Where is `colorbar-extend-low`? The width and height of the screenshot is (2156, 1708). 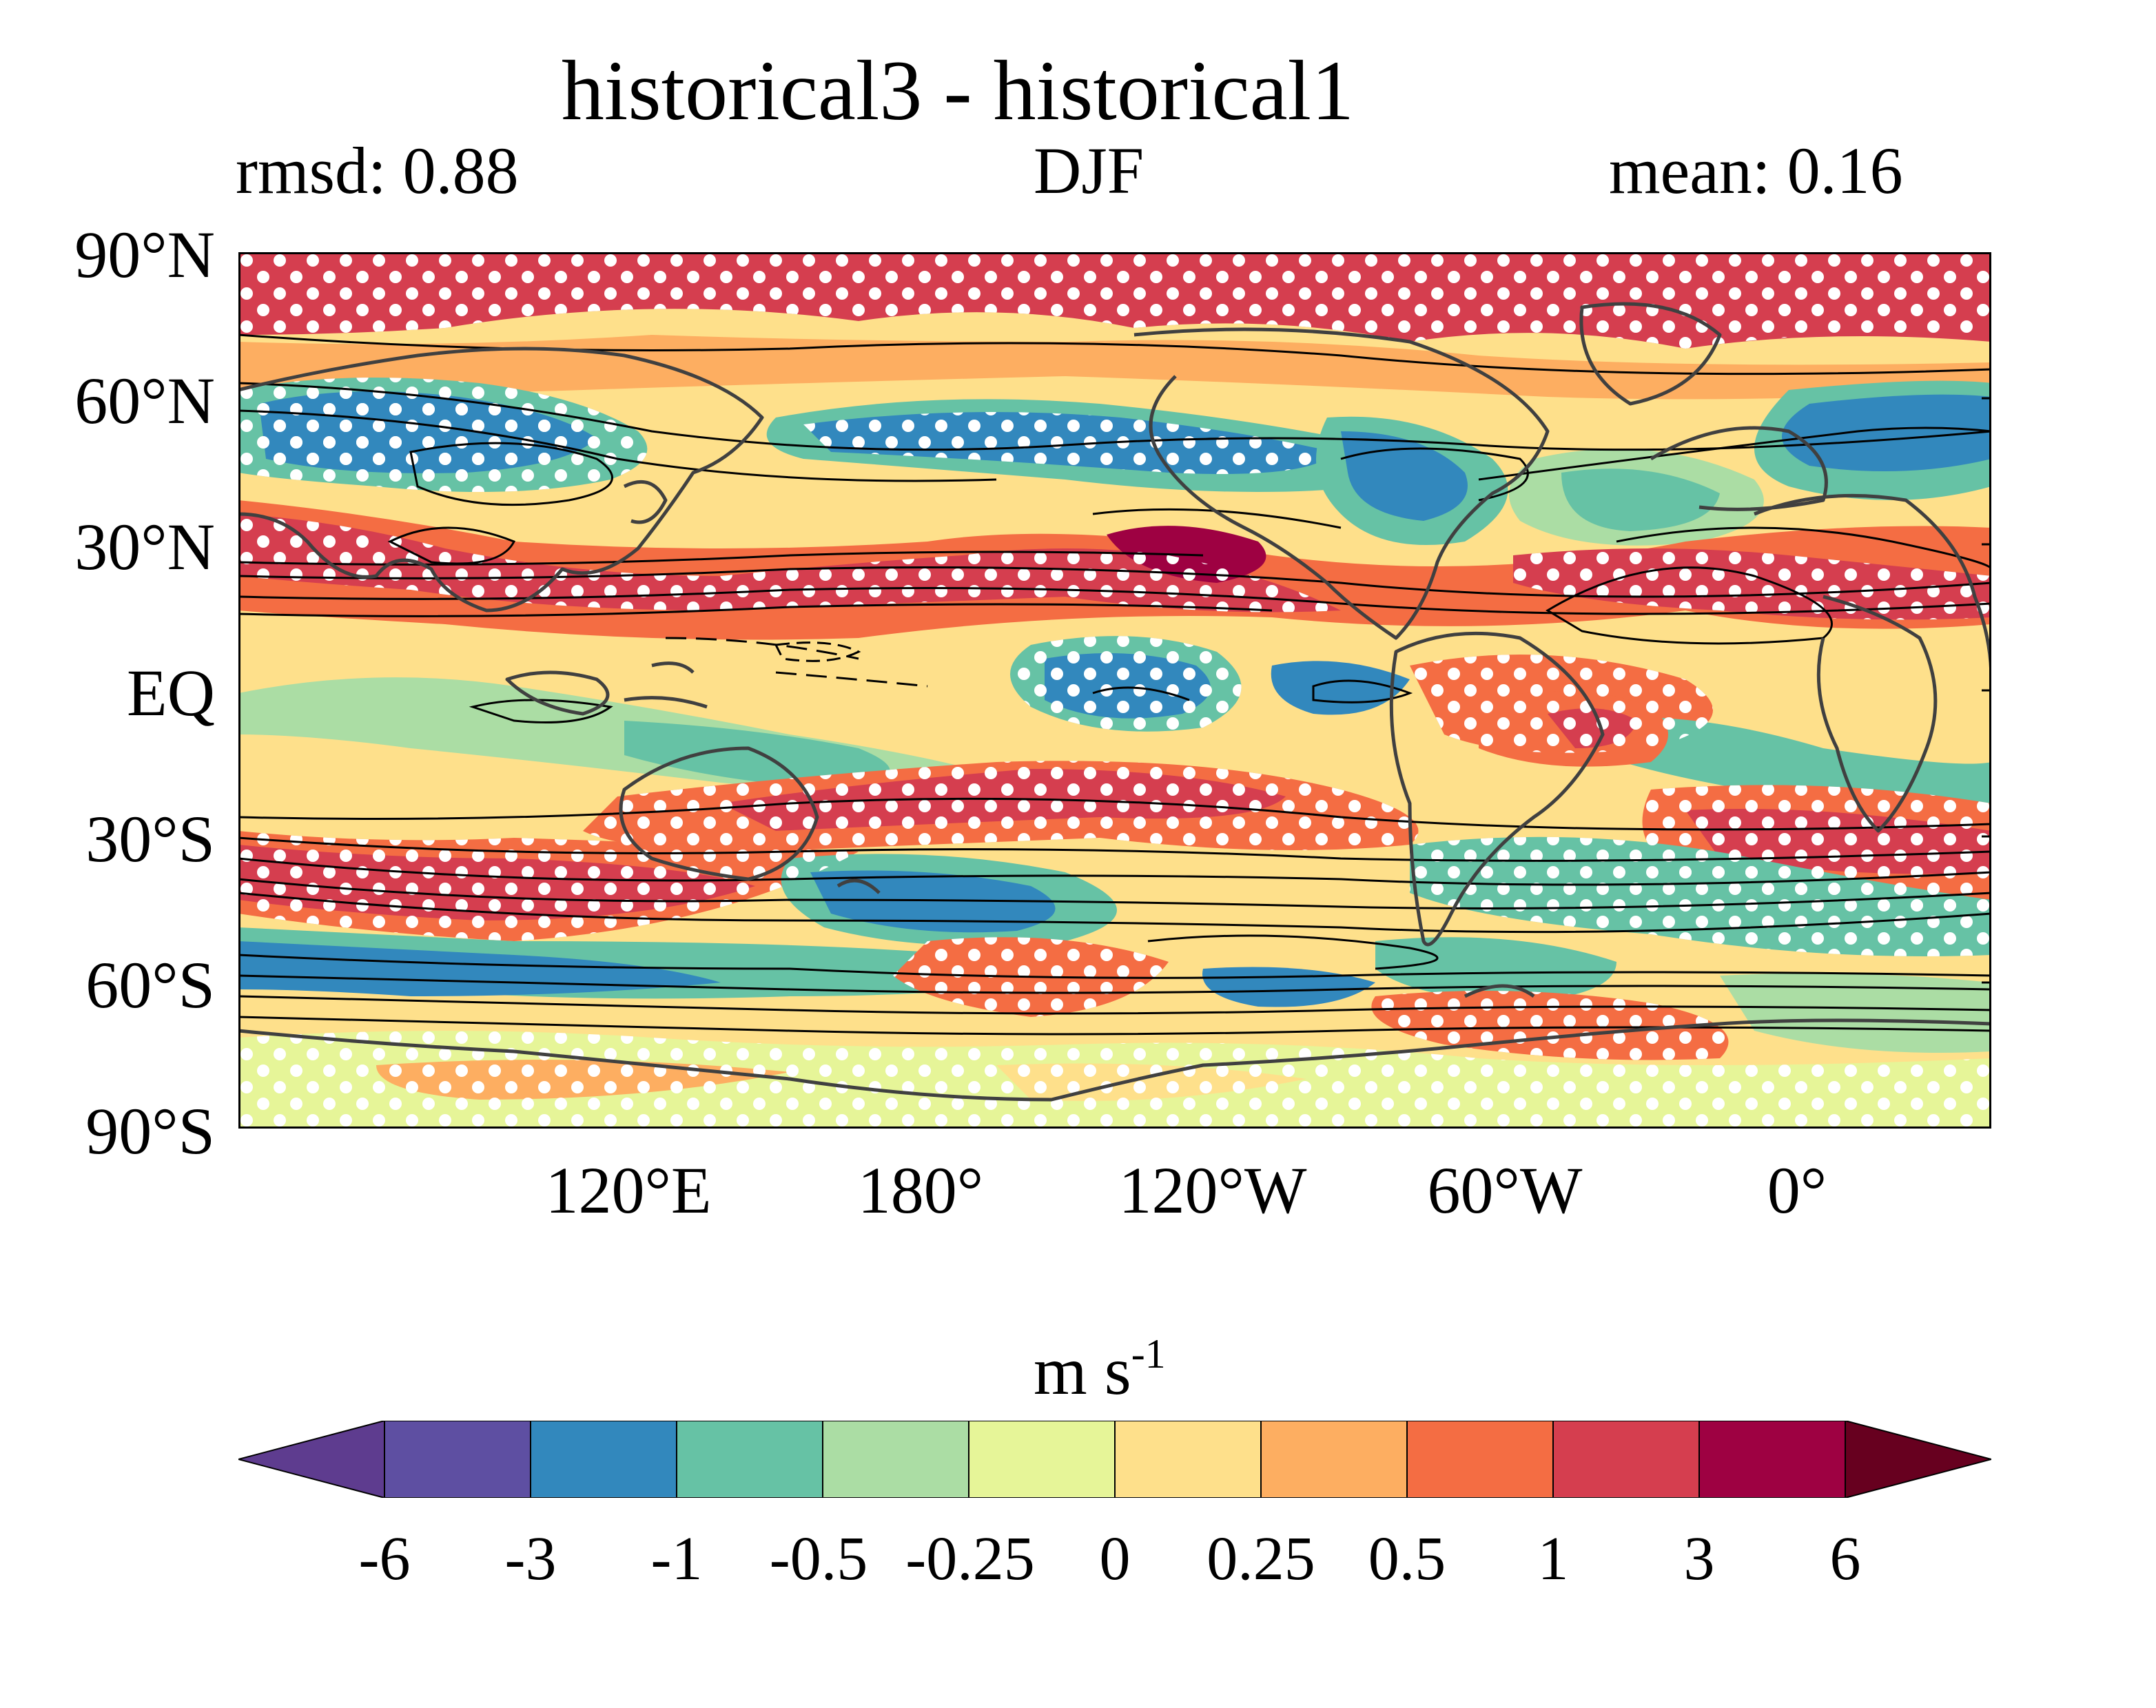
colorbar-extend-low is located at coordinates (311, 1459).